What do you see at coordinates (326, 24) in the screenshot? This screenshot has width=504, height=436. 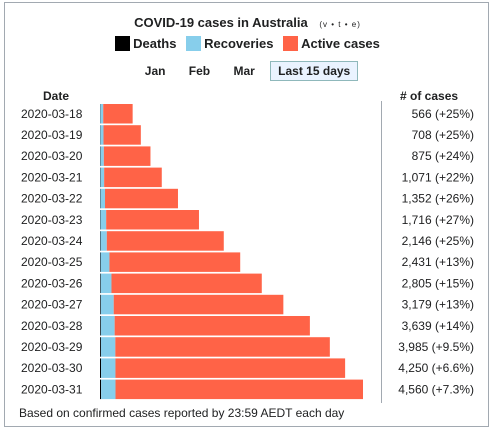 I see `view-link: v` at bounding box center [326, 24].